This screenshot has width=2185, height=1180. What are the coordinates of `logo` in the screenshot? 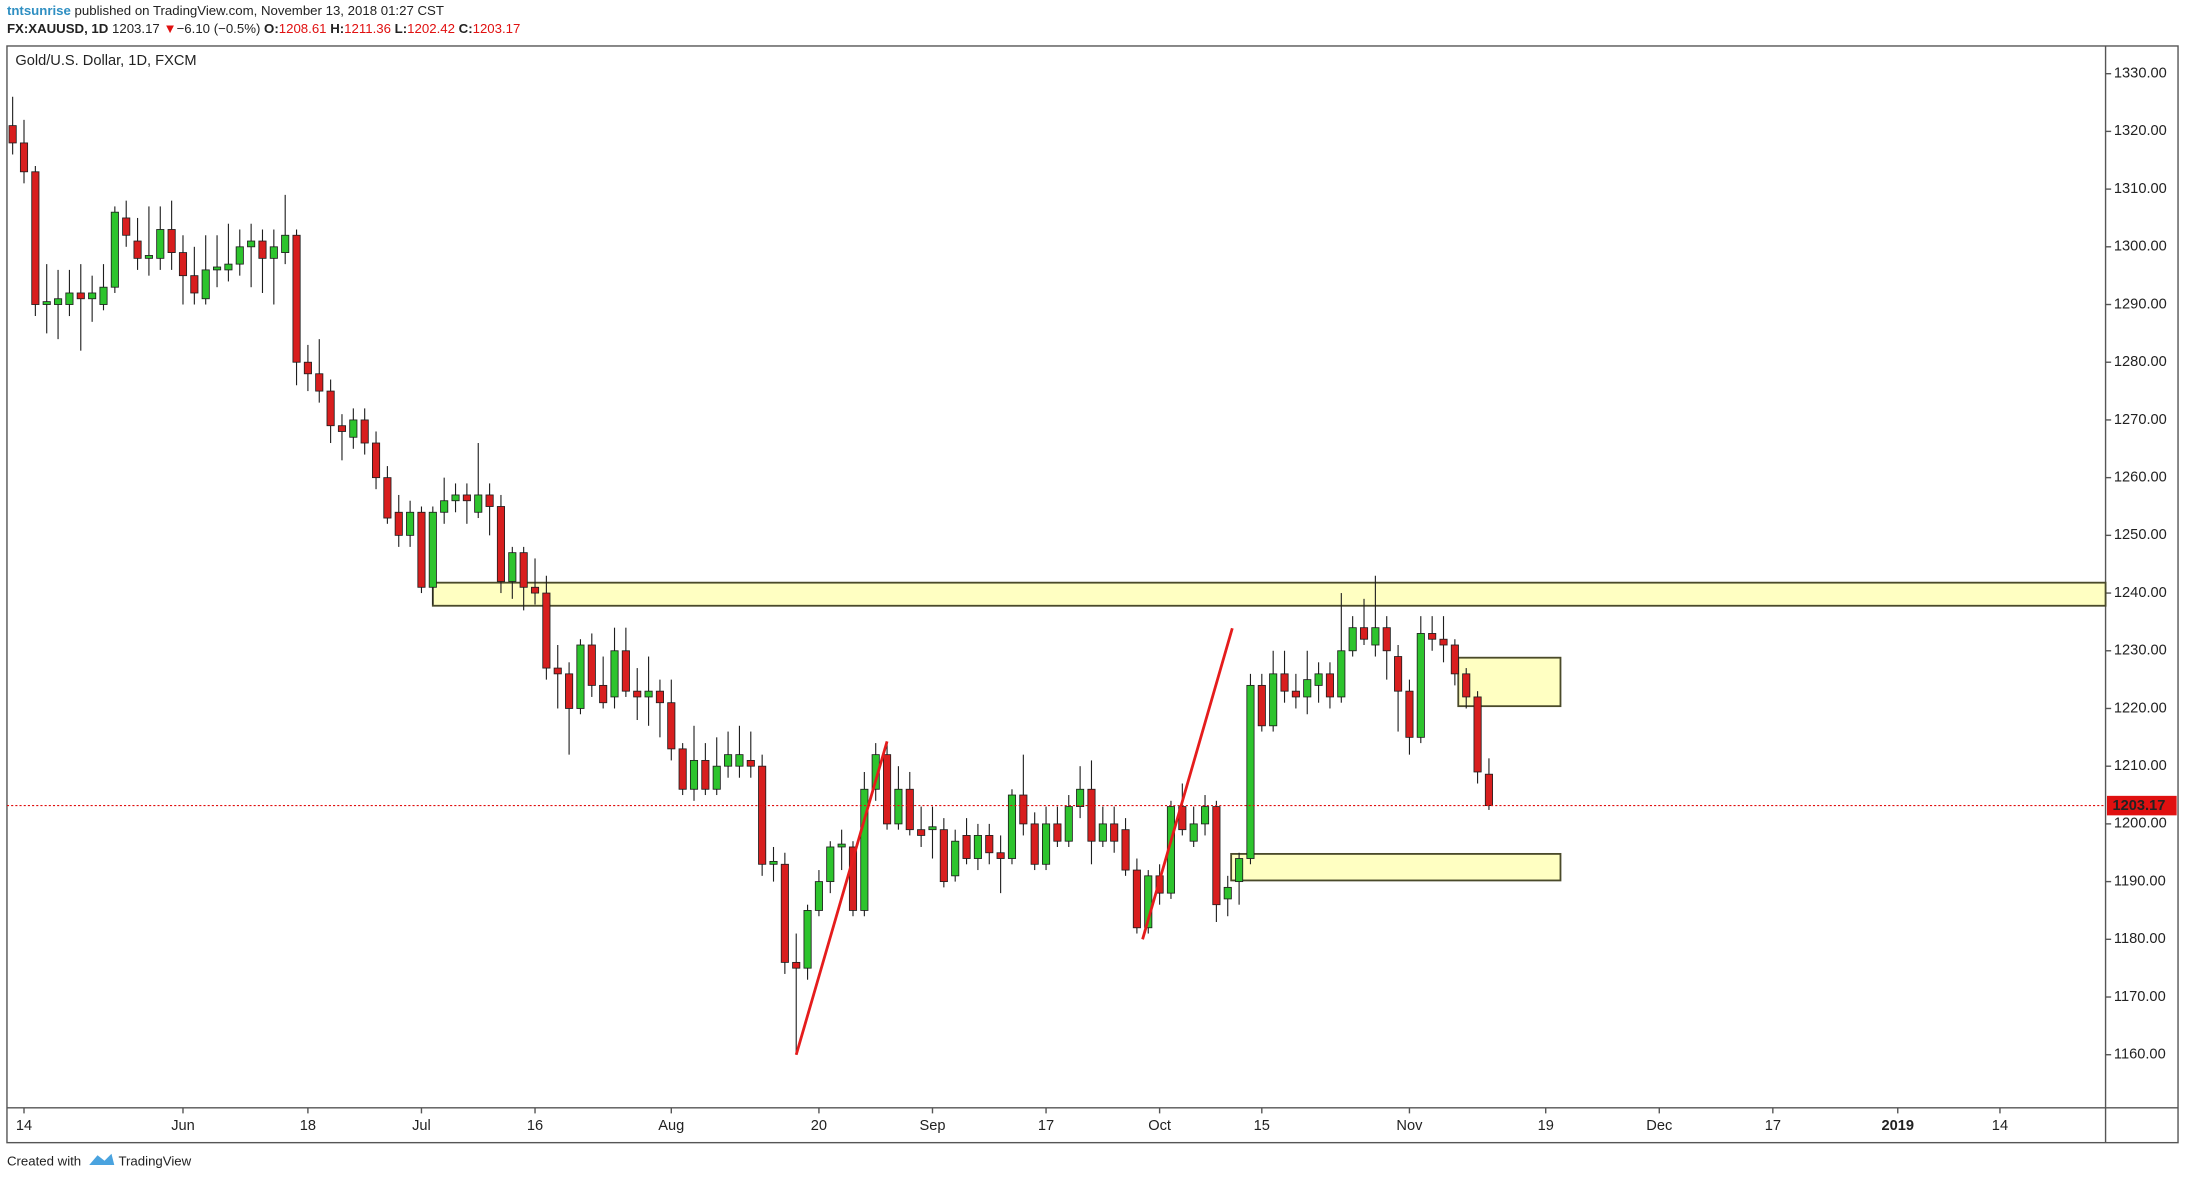 It's located at (102, 1159).